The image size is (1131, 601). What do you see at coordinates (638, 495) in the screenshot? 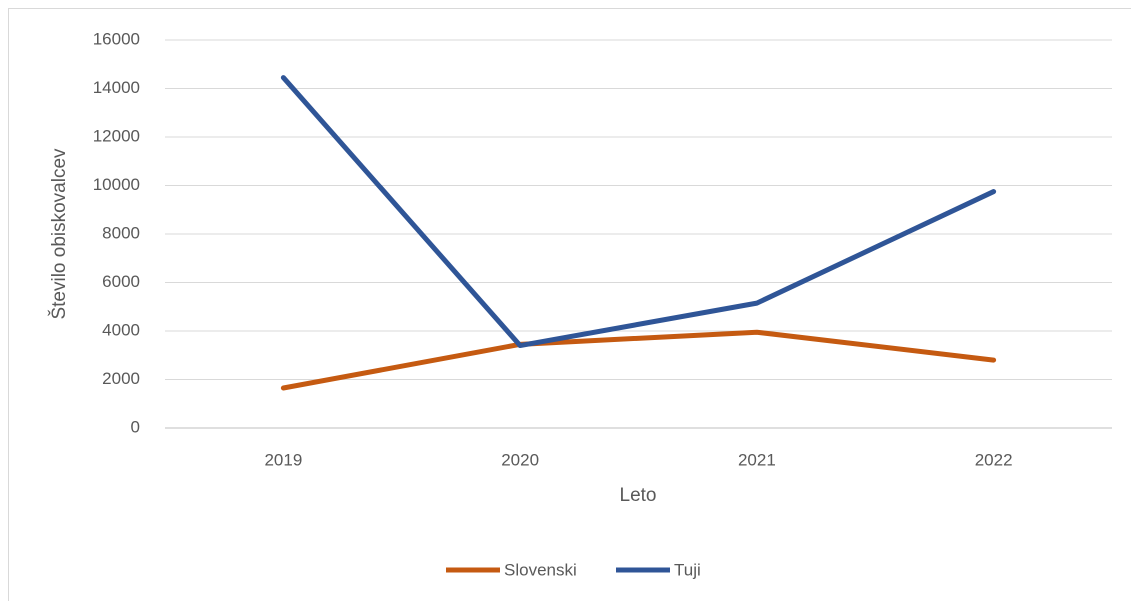
I see `x-axis-label: Leto` at bounding box center [638, 495].